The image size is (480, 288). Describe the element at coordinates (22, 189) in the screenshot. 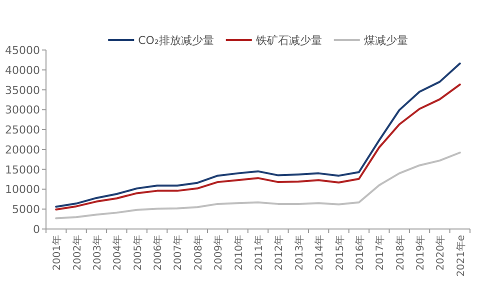

I see `y-tick-label: 10000` at that location.